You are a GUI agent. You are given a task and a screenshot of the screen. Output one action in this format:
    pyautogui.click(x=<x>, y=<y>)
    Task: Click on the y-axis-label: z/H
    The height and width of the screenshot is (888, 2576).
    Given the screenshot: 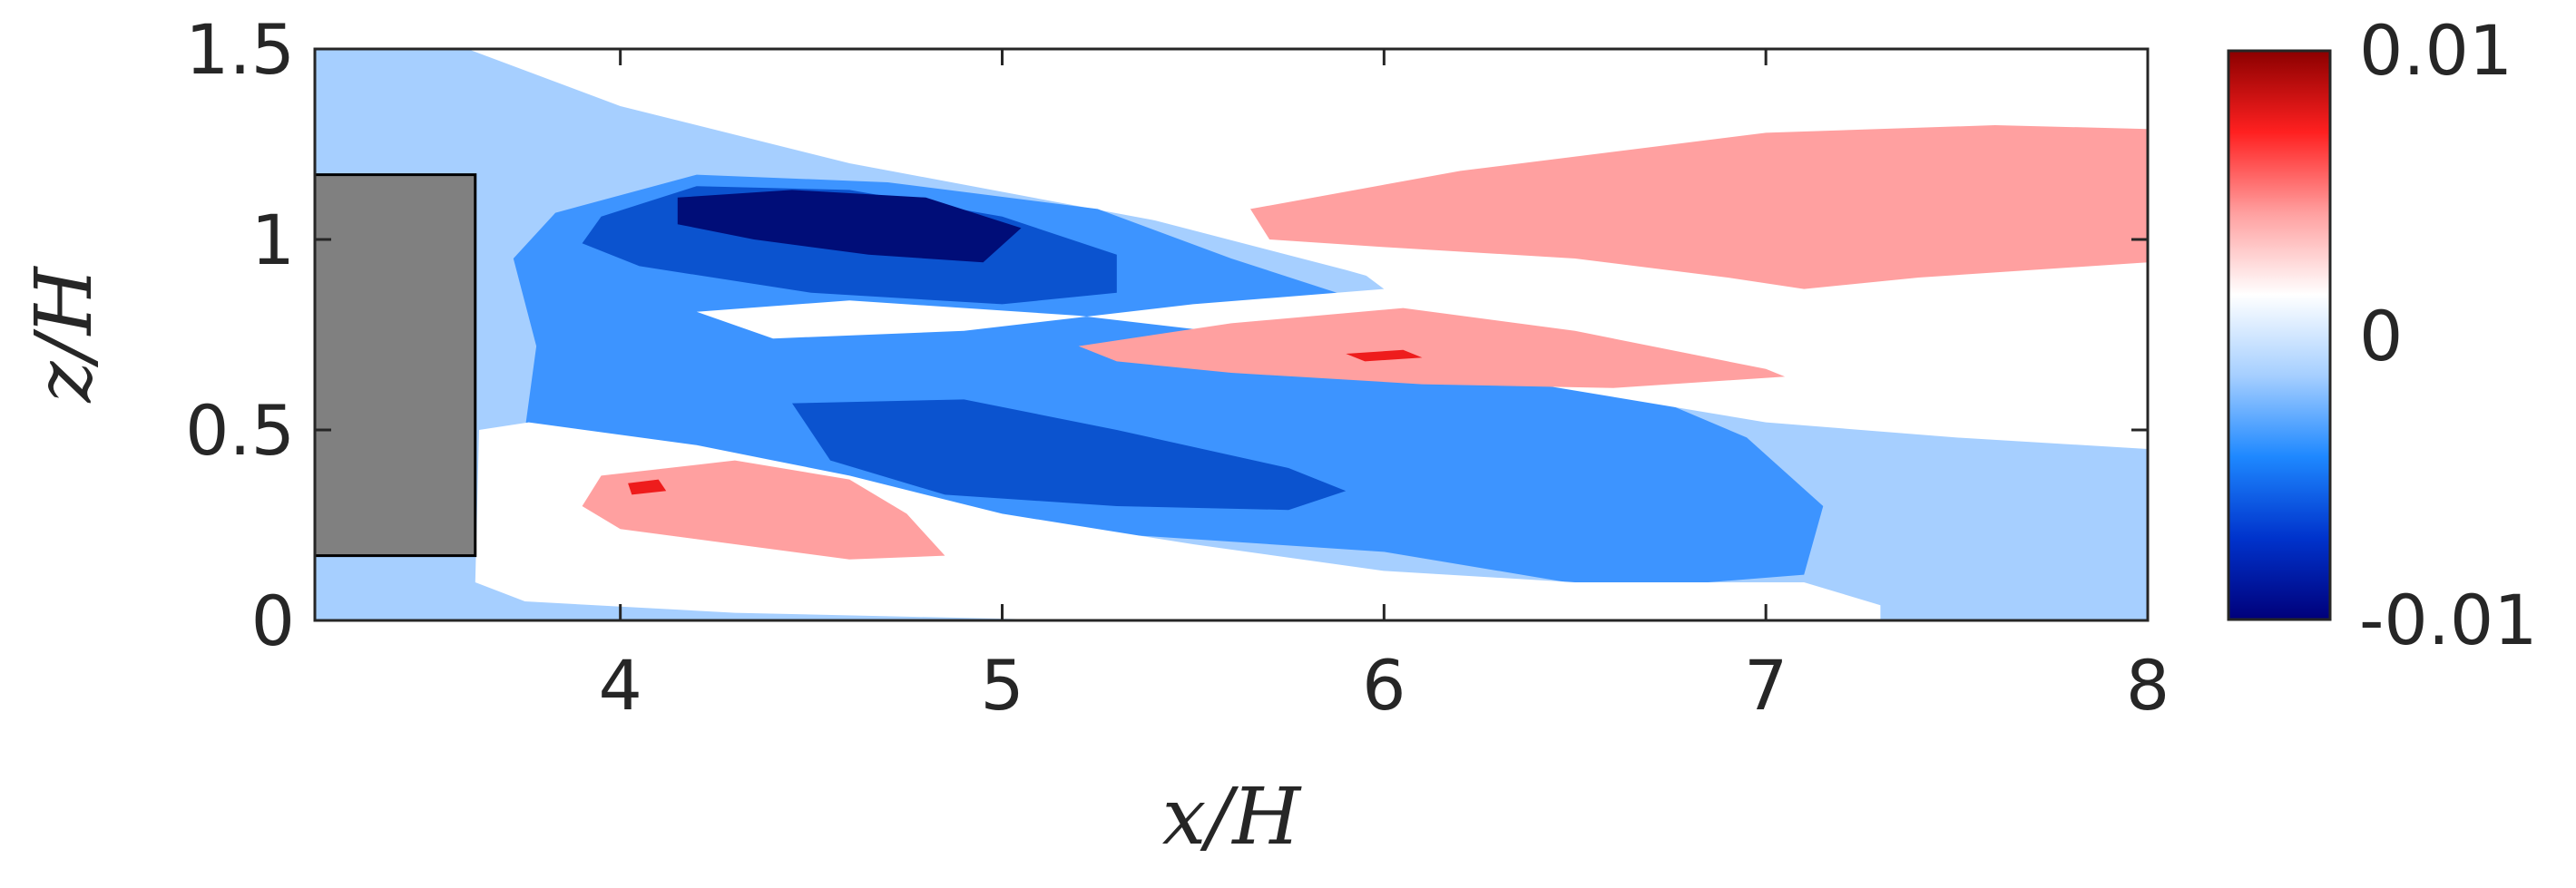 What is the action you would take?
    pyautogui.click(x=64, y=334)
    